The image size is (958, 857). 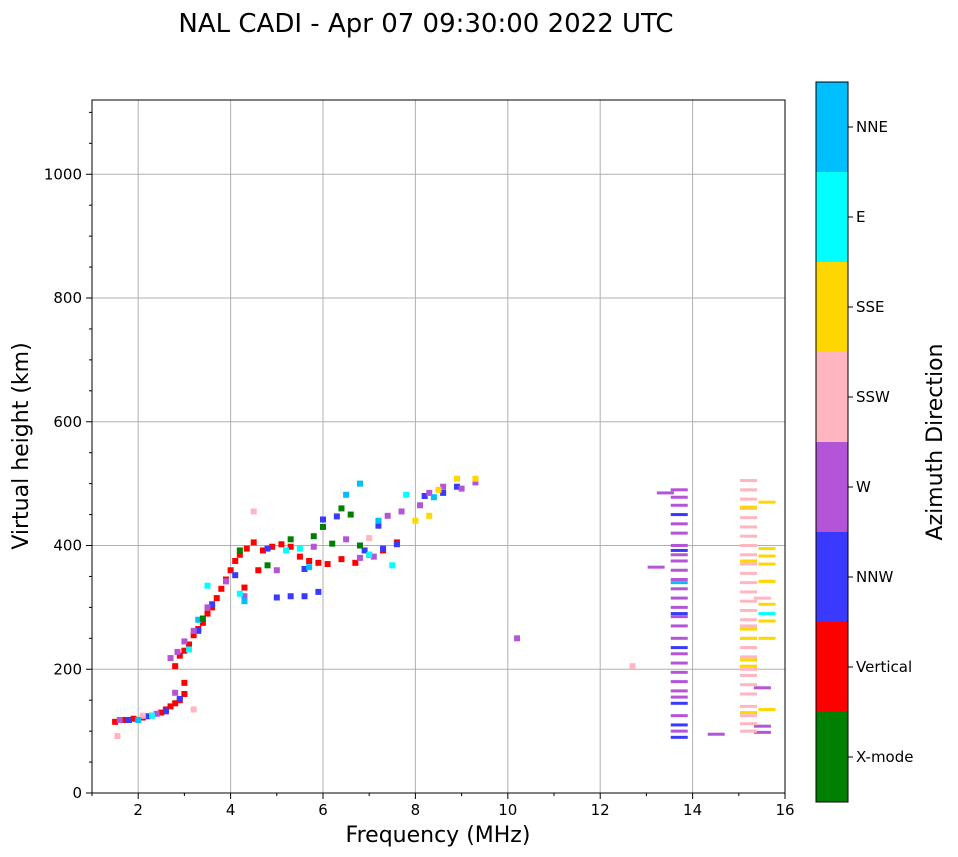 What do you see at coordinates (870, 307) in the screenshot?
I see `colorbar-tick-label: SSE` at bounding box center [870, 307].